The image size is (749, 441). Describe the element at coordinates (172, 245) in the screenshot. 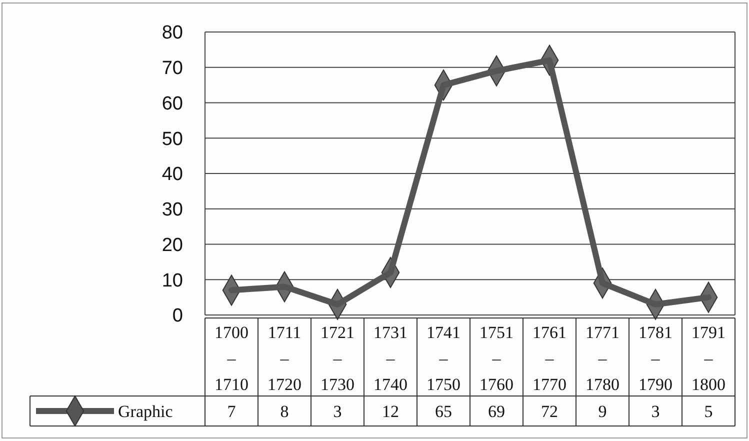

I see `y-tick-label: 20` at that location.